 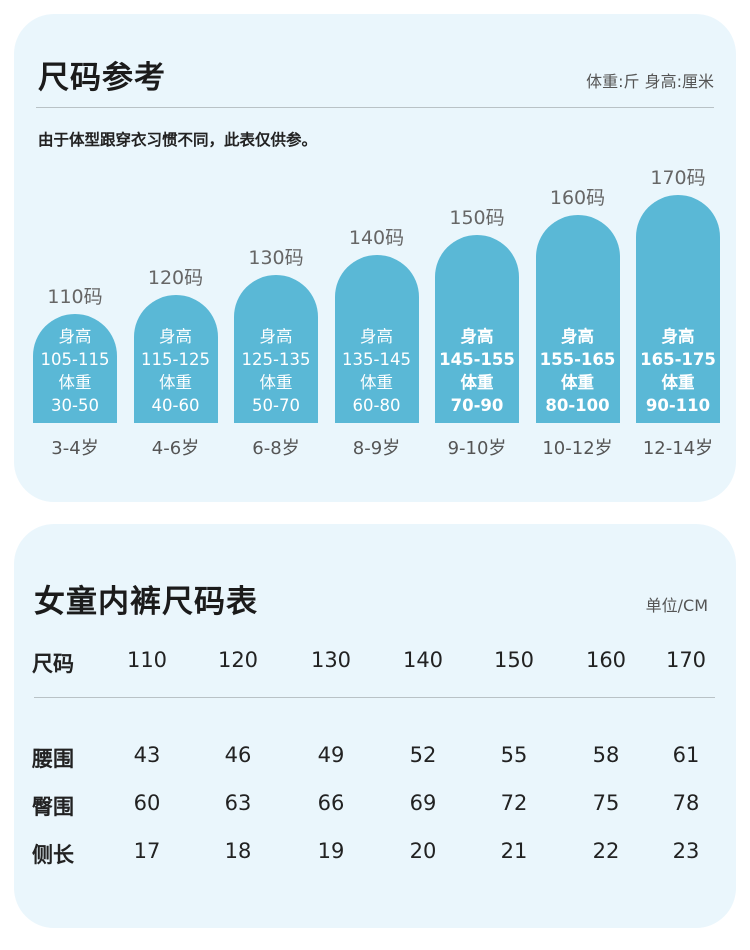 I want to click on size-table-title: 女童内裤尺码表, so click(x=146, y=602).